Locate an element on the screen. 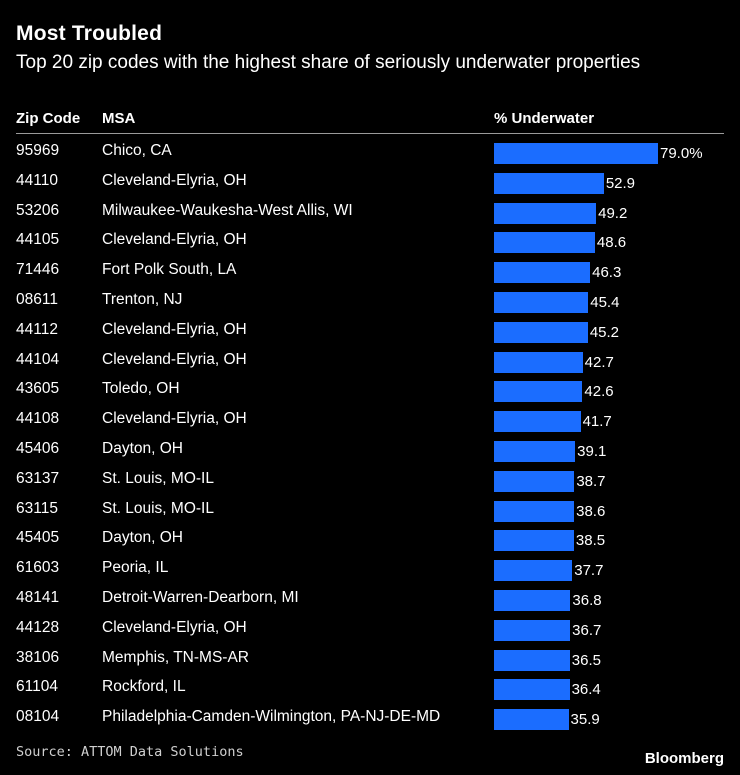  source-note: Source: ATTOM Data Solutions is located at coordinates (130, 752).